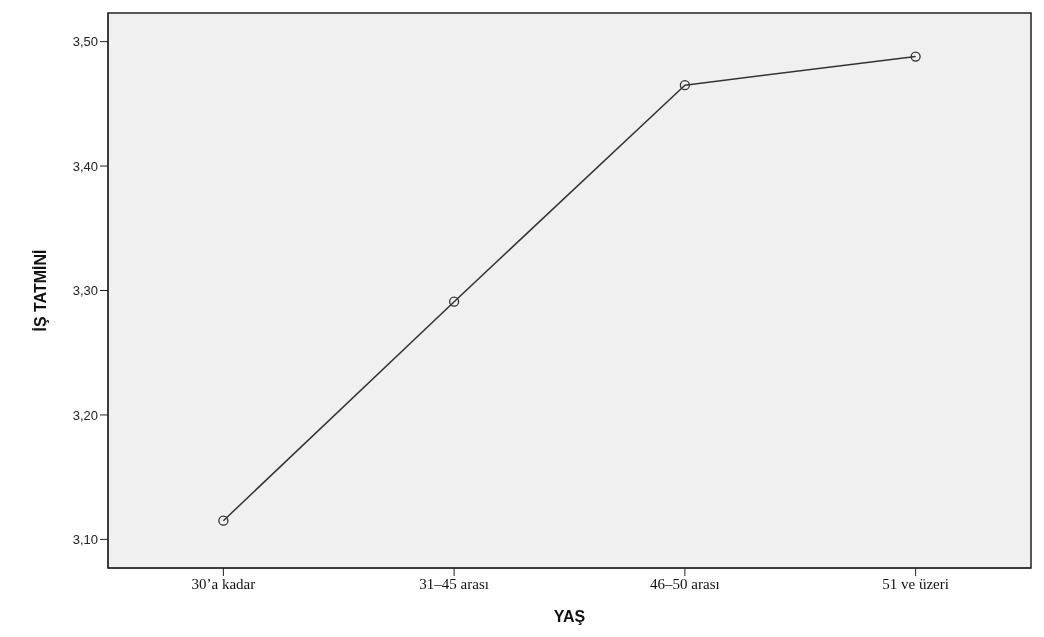  I want to click on y-tick-label: 3,10, so click(85, 539).